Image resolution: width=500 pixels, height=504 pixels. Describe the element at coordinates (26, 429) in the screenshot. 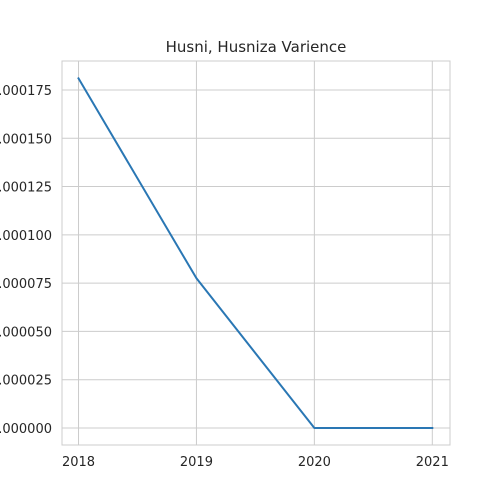

I see `y-tick-label: 0.000000` at that location.